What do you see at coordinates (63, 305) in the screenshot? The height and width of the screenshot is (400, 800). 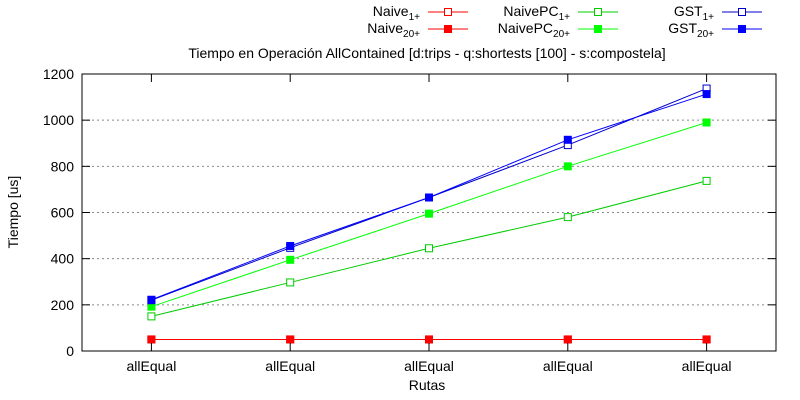 I see `y-tick-label: 200` at bounding box center [63, 305].